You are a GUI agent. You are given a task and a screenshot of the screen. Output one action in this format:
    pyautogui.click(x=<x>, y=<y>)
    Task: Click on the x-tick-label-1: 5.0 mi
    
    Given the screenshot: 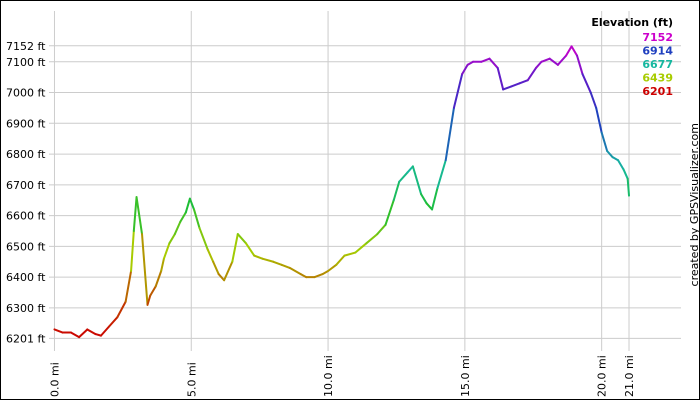 What is the action you would take?
    pyautogui.click(x=191, y=379)
    